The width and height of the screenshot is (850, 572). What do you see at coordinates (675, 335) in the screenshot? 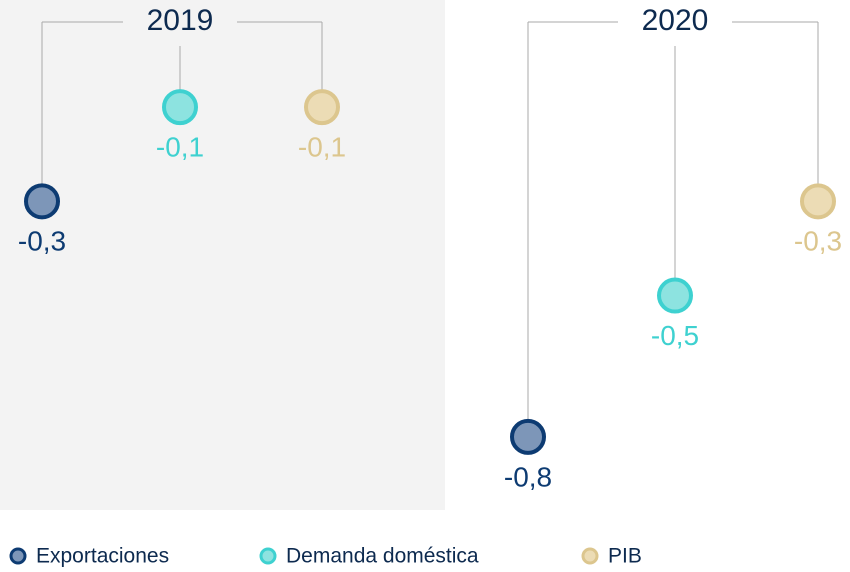
I see `value-label: -0,5` at bounding box center [675, 335].